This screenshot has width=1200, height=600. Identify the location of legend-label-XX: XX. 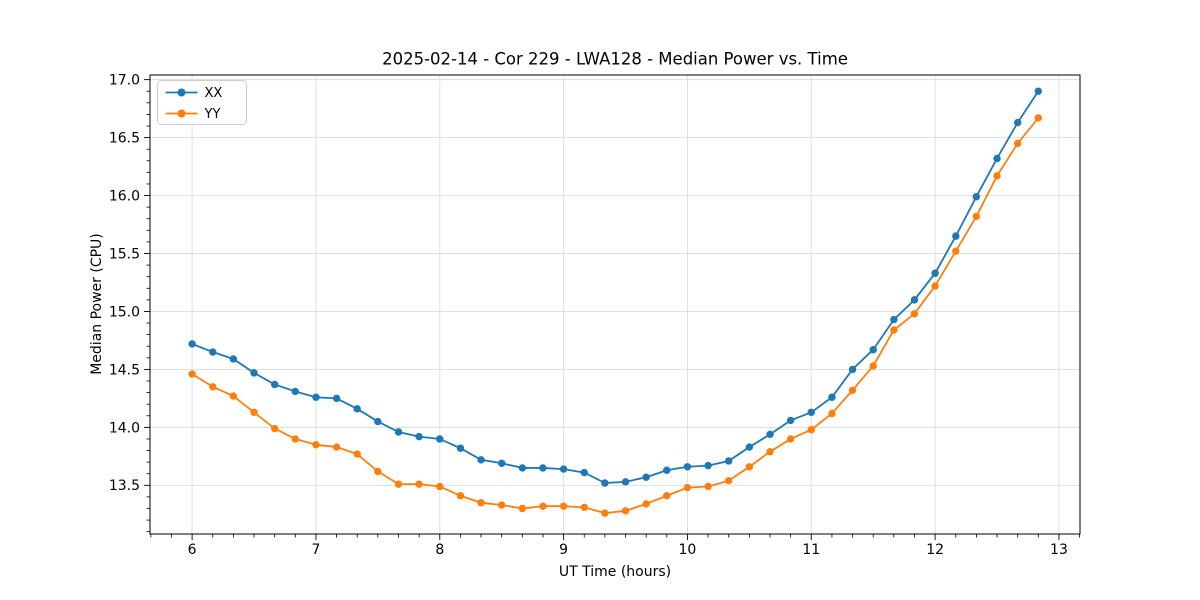
(214, 93).